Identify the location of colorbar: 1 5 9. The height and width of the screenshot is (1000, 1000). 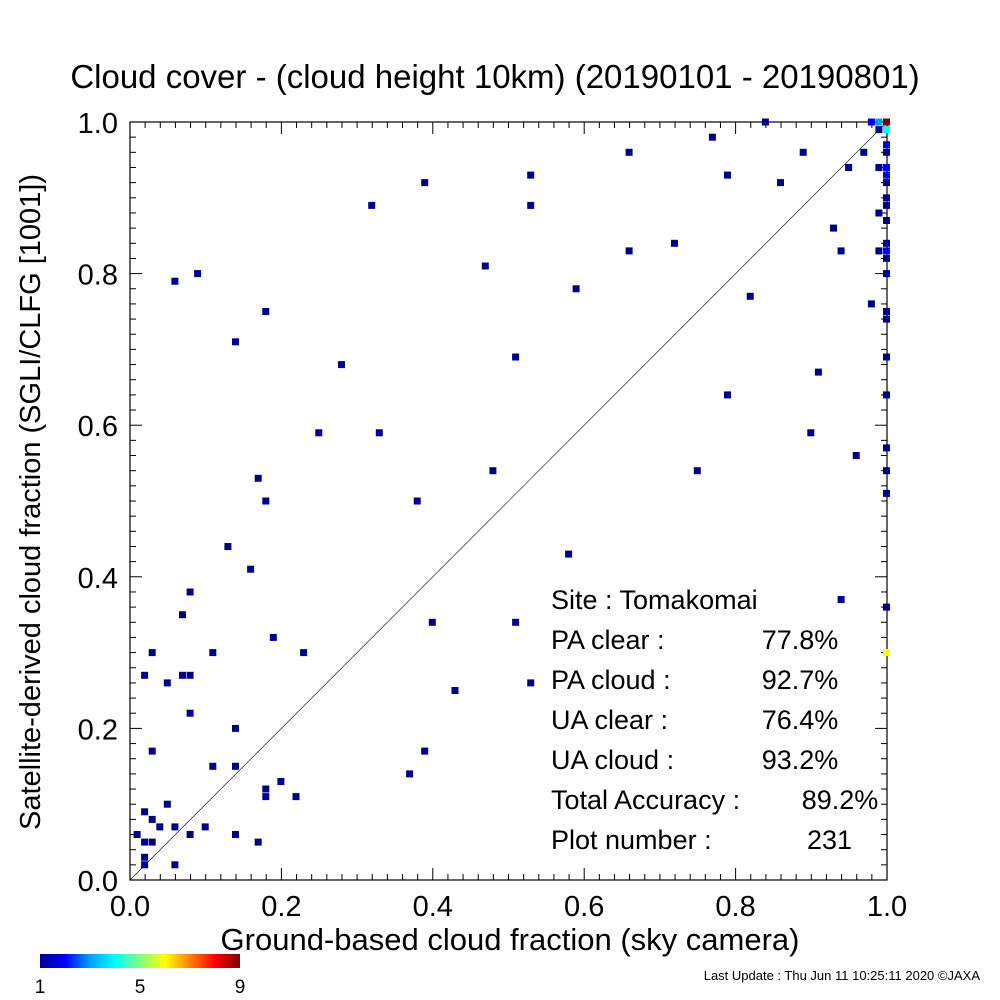
(140, 976).